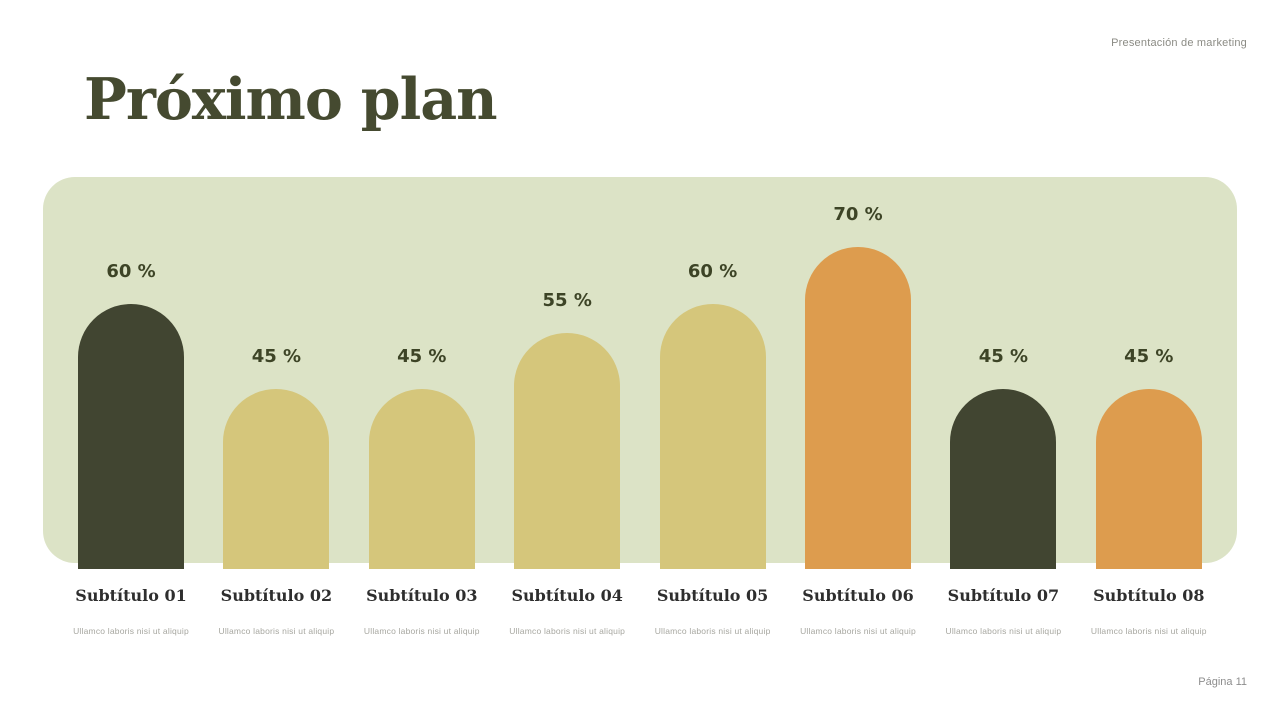 The image size is (1280, 720). I want to click on bar-category-label: Subtítulo 07, so click(1003, 595).